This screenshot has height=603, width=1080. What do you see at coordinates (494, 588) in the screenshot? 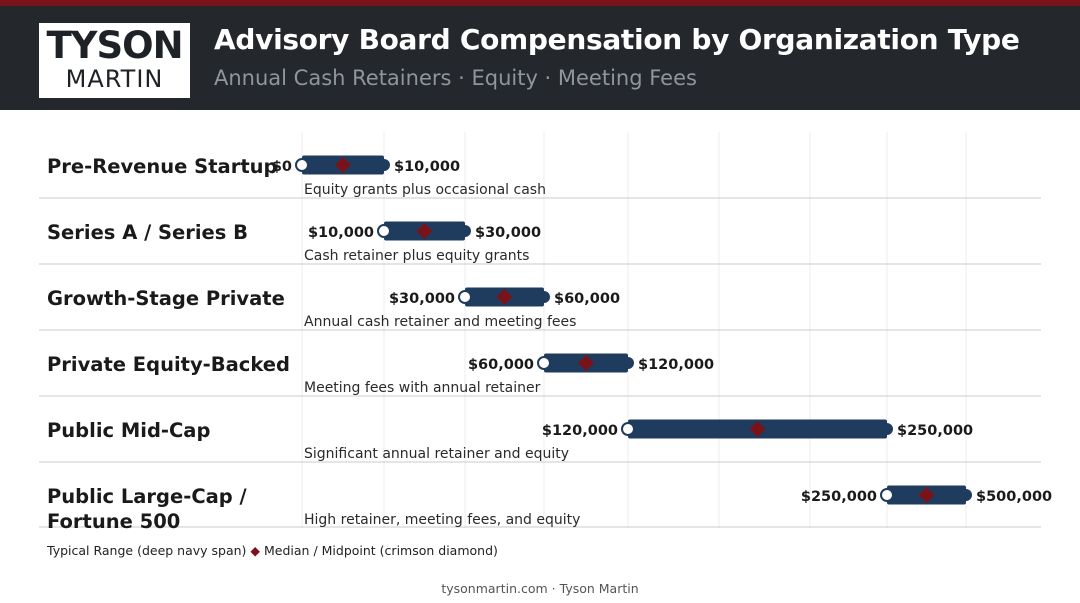
I see `footer-site: tysonmartin.com` at bounding box center [494, 588].